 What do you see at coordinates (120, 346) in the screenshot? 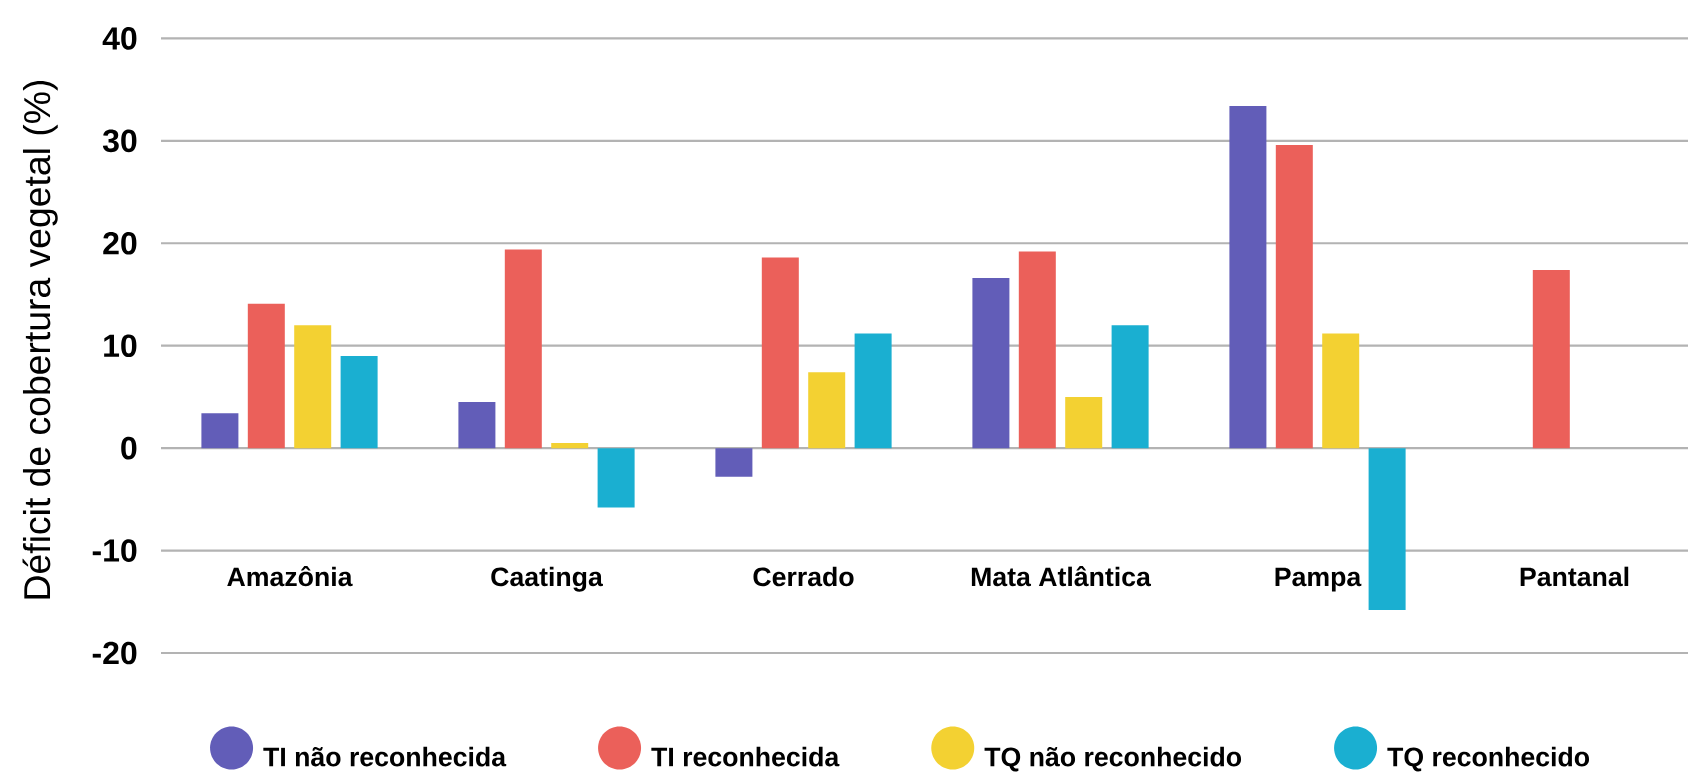
I see `y-tick-label: 10` at bounding box center [120, 346].